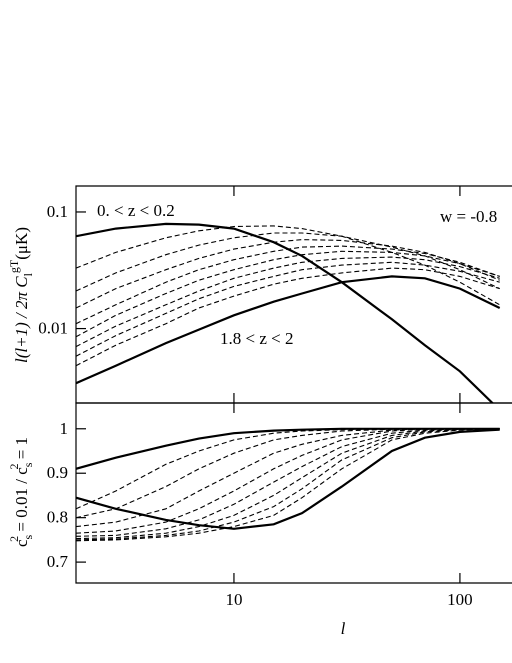 This screenshot has width=512, height=663. I want to click on y-tick-label: 1, so click(64, 428).